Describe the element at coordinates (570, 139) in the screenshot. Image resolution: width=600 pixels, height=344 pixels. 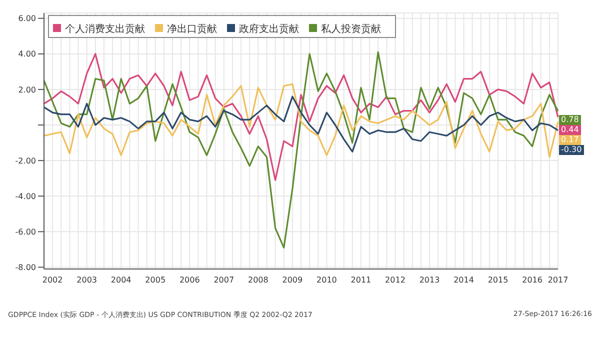
I see `data-label: 0.17` at that location.